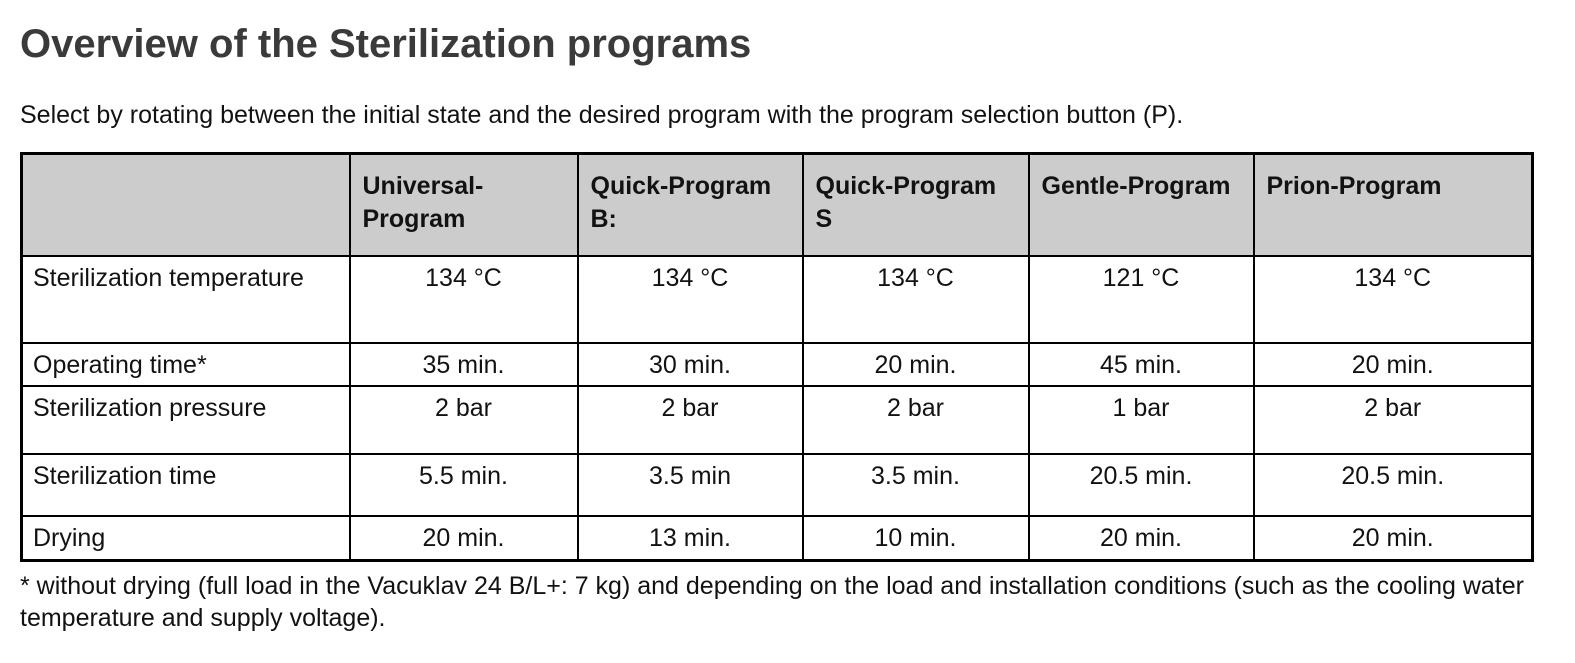 The width and height of the screenshot is (1575, 663). What do you see at coordinates (185, 204) in the screenshot?
I see `corner-header-cell` at bounding box center [185, 204].